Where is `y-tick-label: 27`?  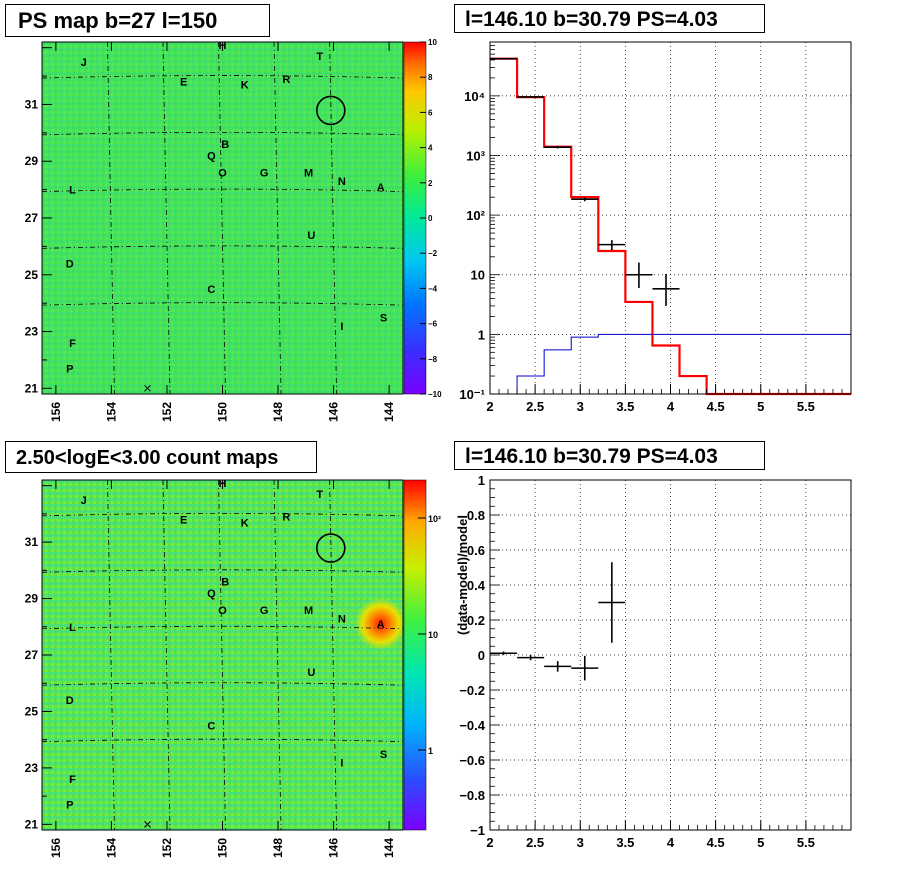 y-tick-label: 27 is located at coordinates (32, 655).